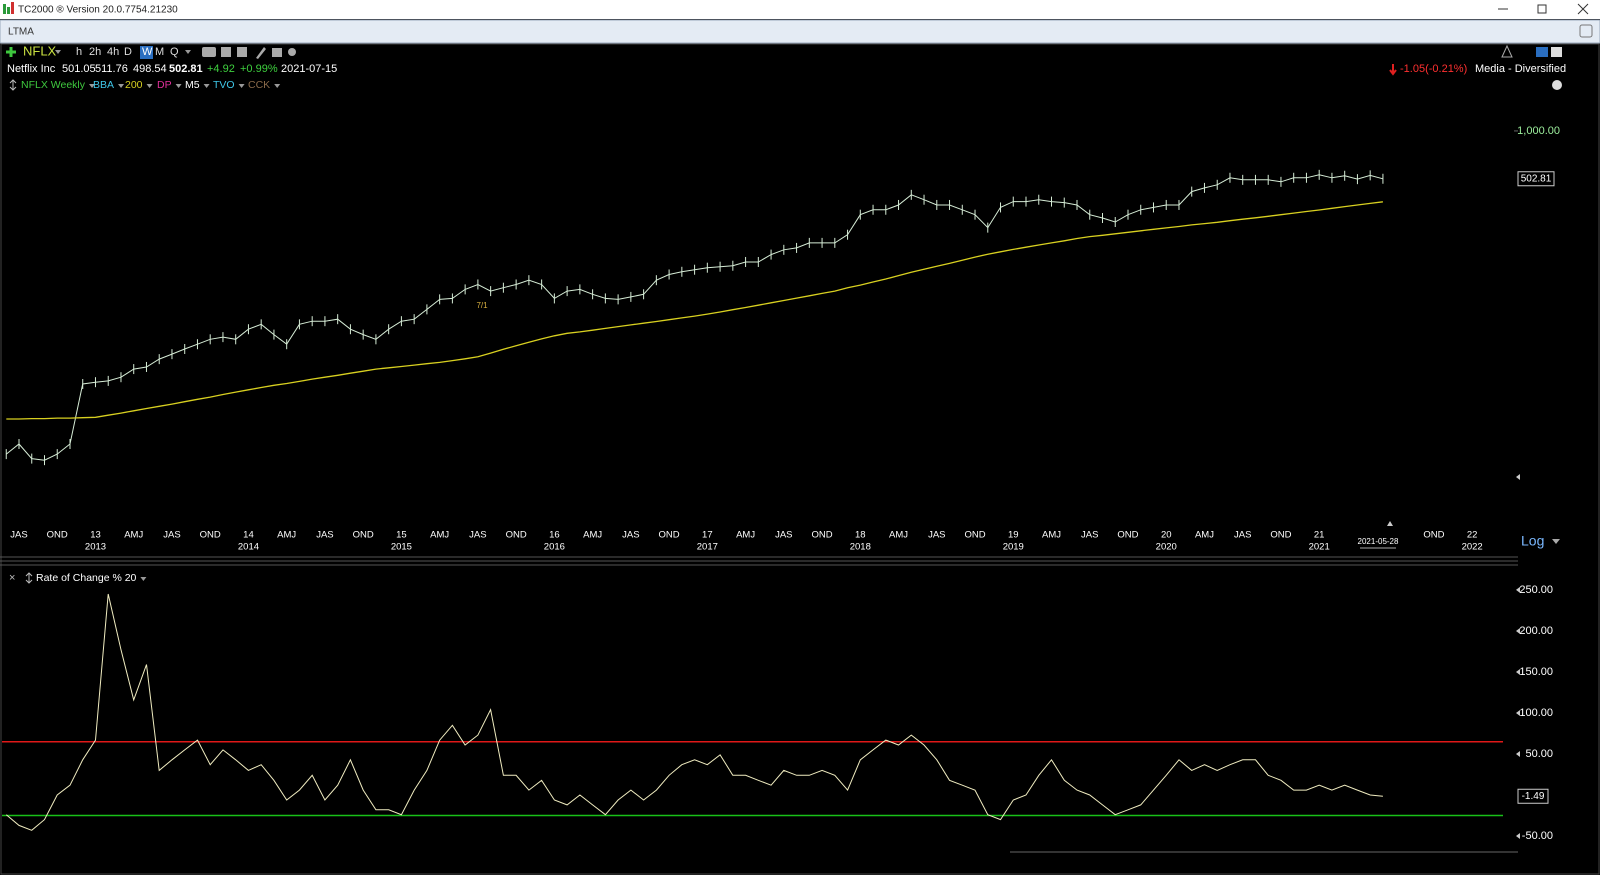 The image size is (1600, 875). Describe the element at coordinates (164, 85) in the screenshot. I see `indicator-label: DP` at that location.